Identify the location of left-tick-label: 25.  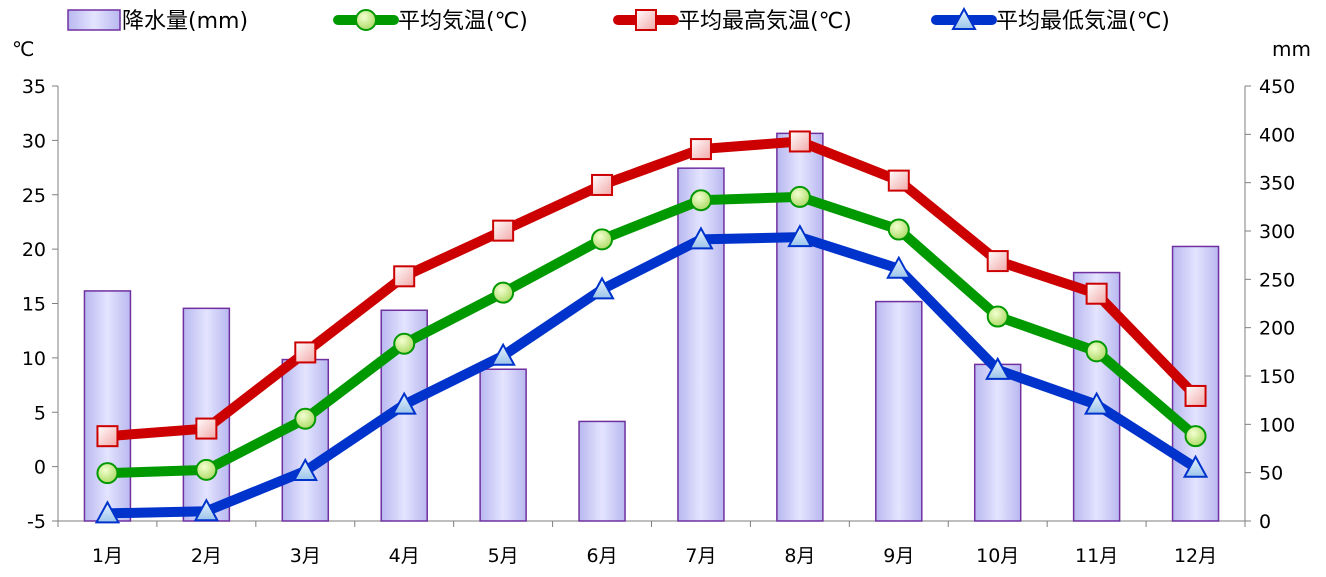
(34, 196).